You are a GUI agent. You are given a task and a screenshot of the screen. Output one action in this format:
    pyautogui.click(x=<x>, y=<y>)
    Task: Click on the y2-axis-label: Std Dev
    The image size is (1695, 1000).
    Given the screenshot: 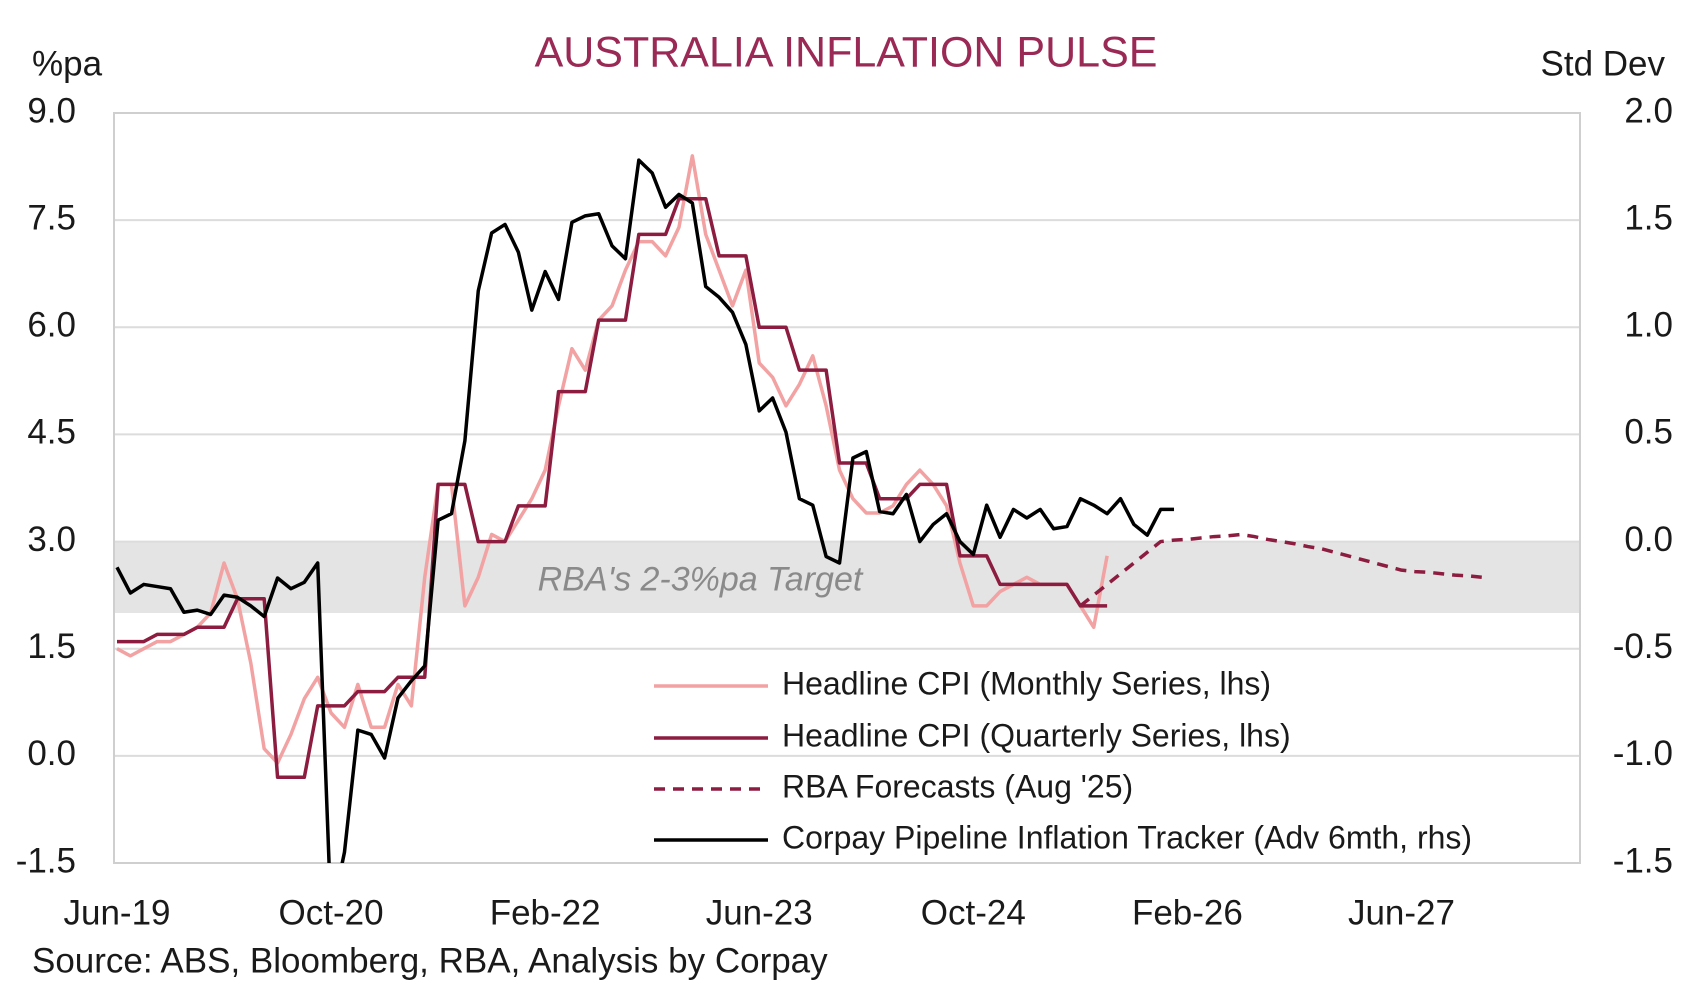 What is the action you would take?
    pyautogui.click(x=1603, y=63)
    